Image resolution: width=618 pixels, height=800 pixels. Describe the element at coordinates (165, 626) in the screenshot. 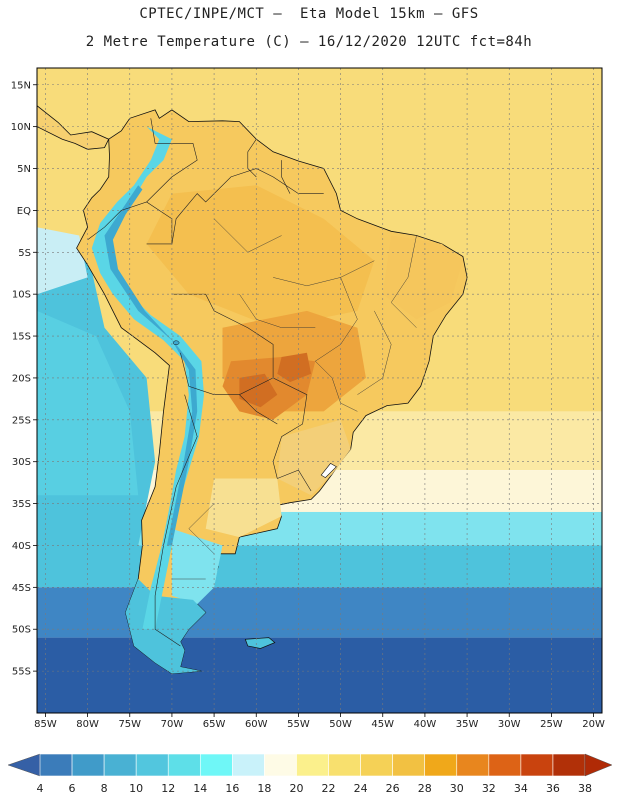

I see `temp-zone-patagonia-cold` at that location.